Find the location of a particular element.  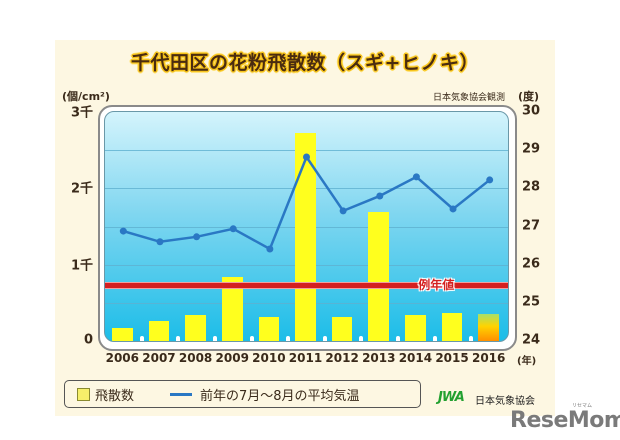

x-axis-label: 2006 is located at coordinates (122, 358).